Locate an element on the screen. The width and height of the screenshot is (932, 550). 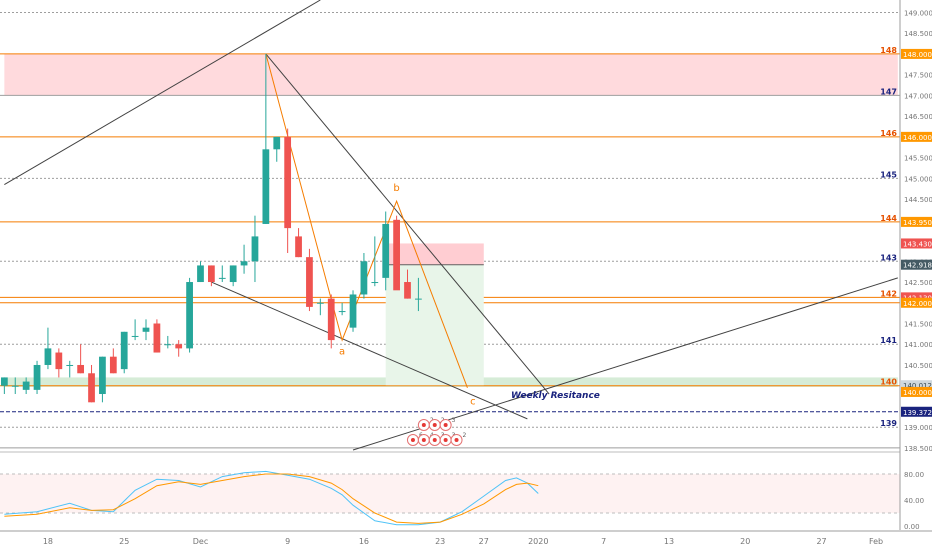
time-tick-6: 27 is located at coordinates (484, 541).